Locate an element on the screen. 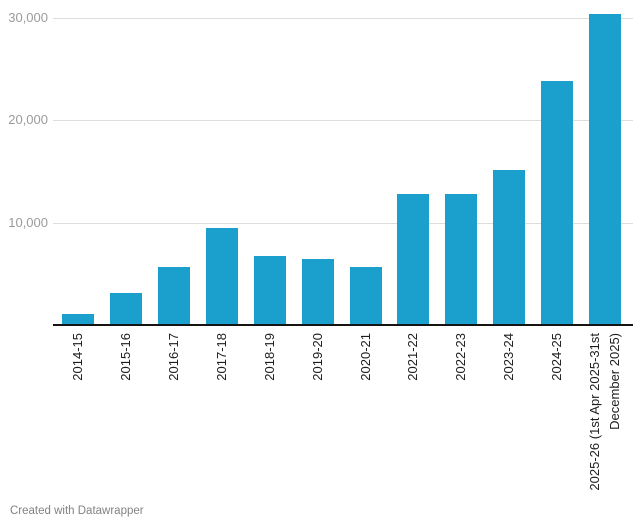  x-tick-label: 2023-24 is located at coordinates (508, 357).